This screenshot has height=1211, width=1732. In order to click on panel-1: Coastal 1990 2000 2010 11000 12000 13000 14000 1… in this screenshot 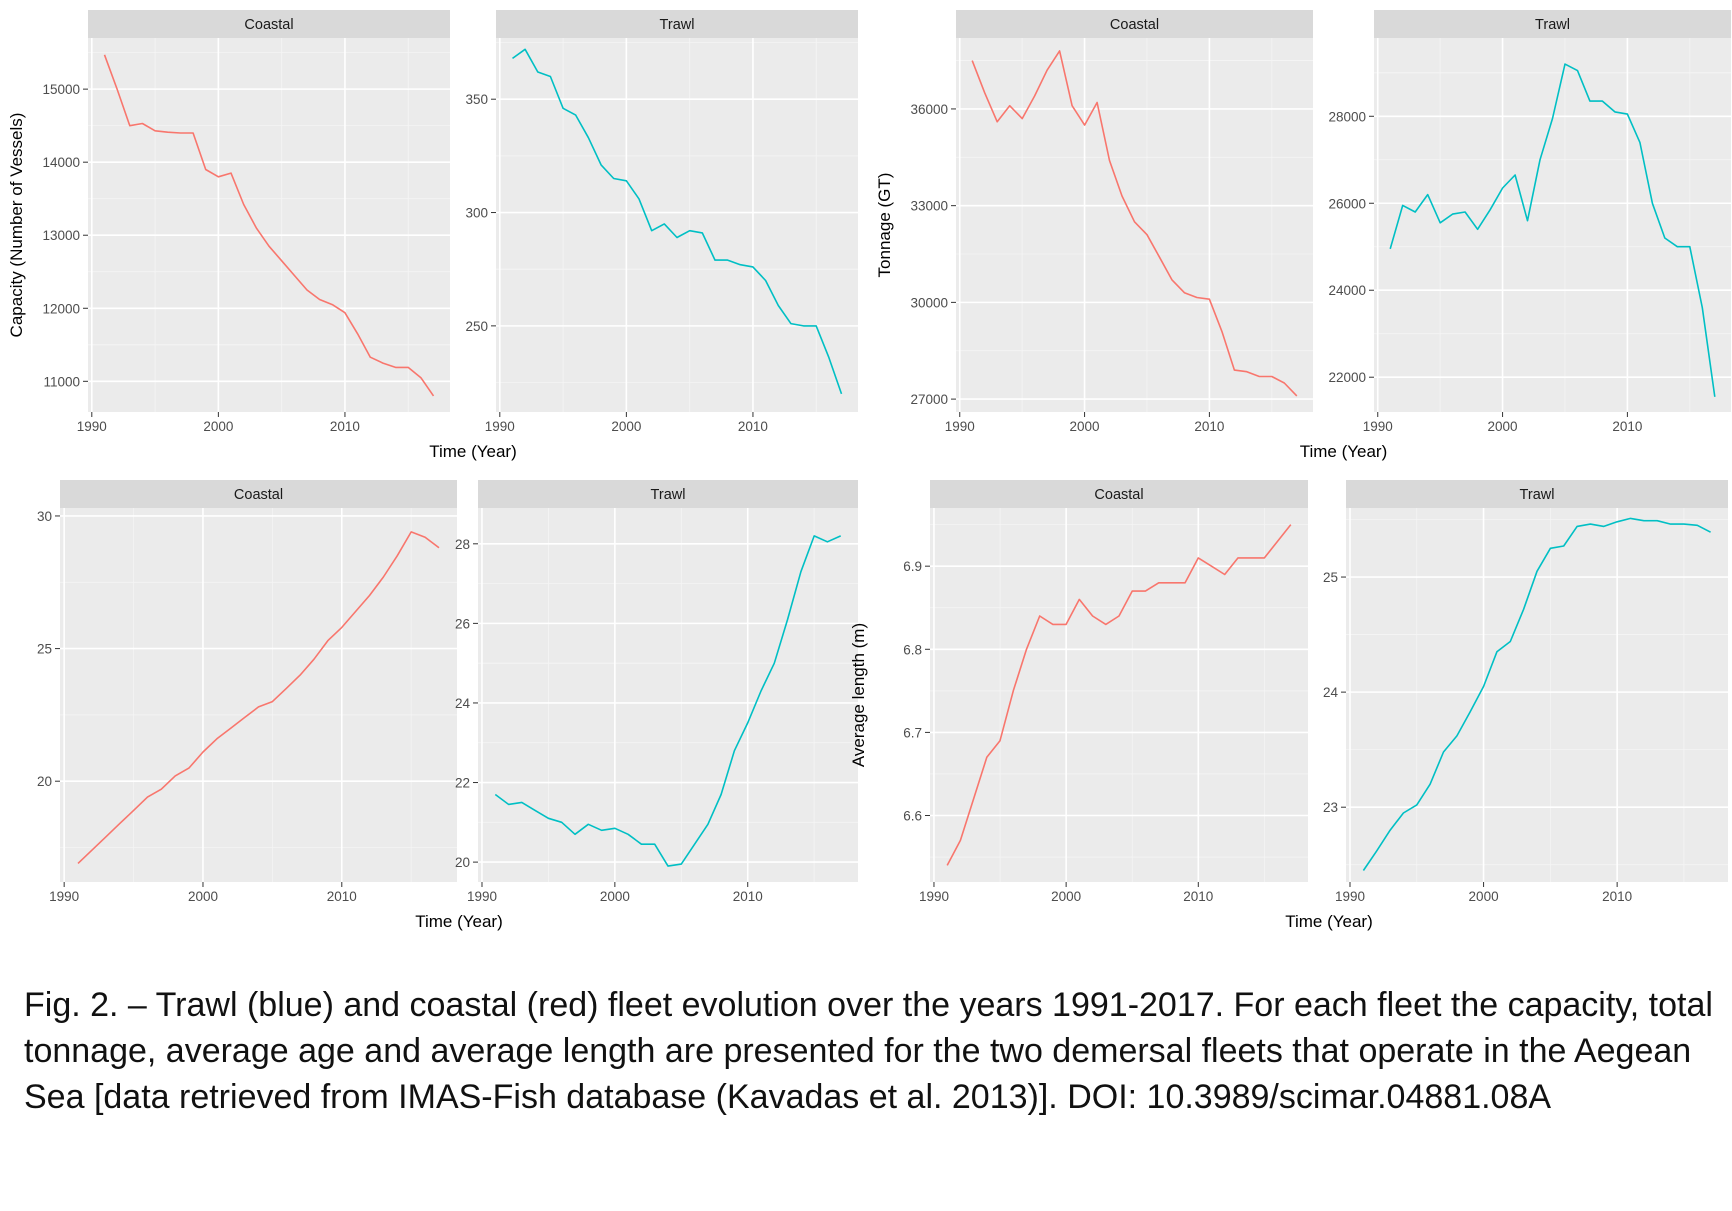, I will do `click(228, 222)`.